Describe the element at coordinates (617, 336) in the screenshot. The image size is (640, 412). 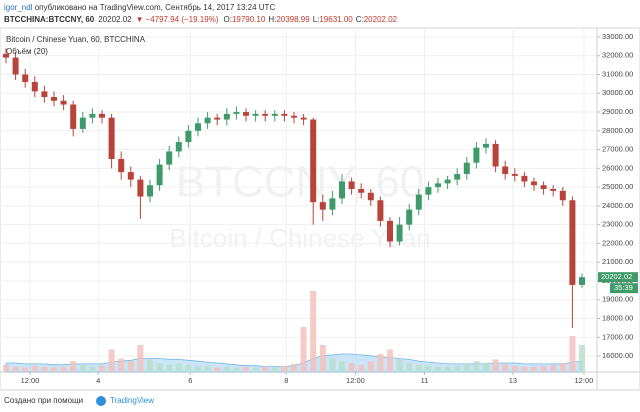
I see `y-tick-label: 17000.00` at that location.